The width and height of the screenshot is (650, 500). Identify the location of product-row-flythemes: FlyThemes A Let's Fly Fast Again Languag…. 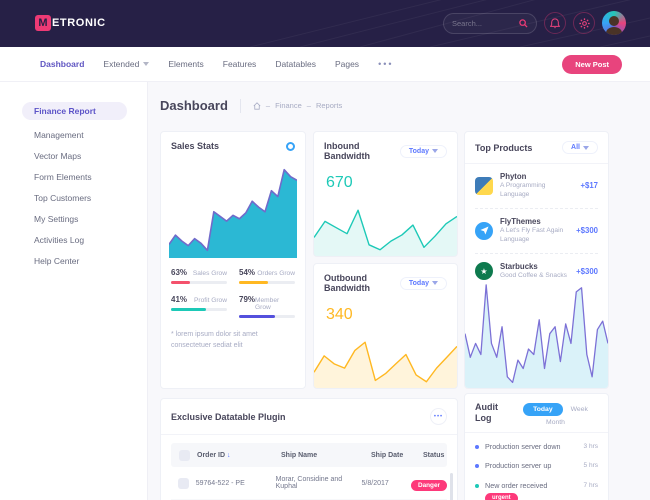
(536, 231).